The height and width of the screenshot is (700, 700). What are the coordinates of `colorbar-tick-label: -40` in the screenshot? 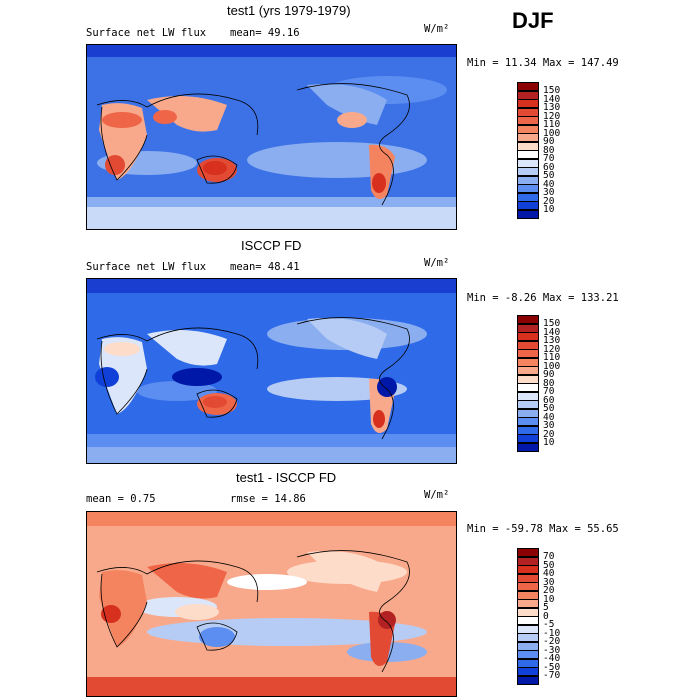 It's located at (552, 658).